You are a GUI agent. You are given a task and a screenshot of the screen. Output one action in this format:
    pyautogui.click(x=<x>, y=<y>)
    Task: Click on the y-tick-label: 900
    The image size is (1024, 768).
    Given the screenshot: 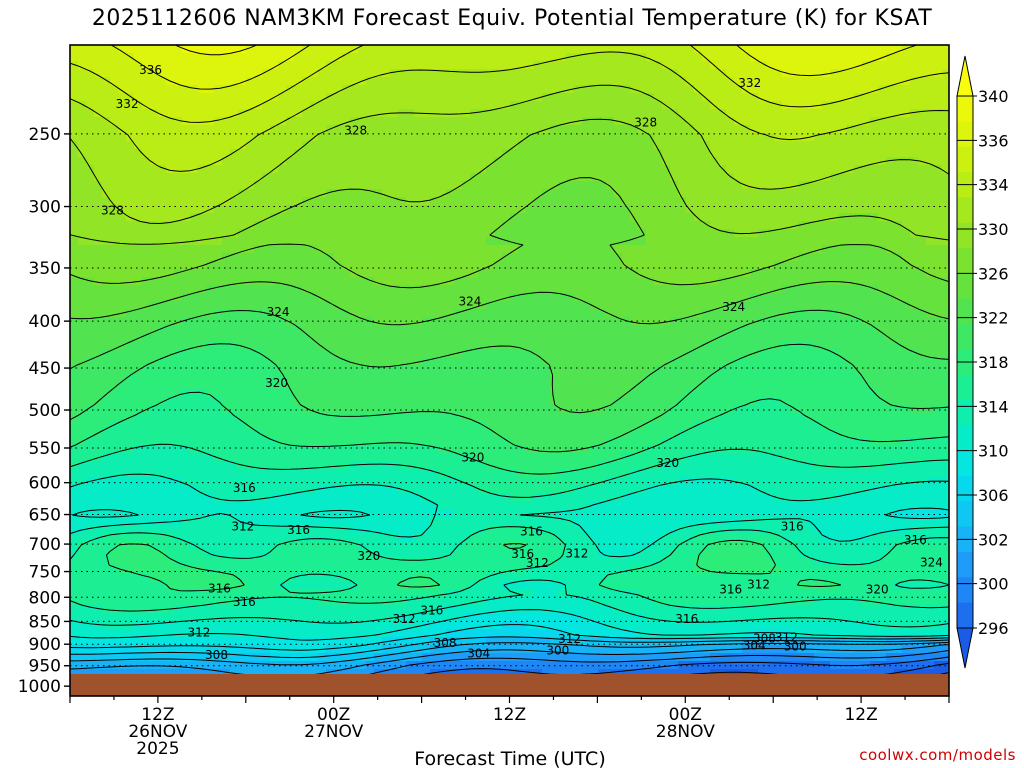 What is the action you would take?
    pyautogui.click(x=45, y=645)
    